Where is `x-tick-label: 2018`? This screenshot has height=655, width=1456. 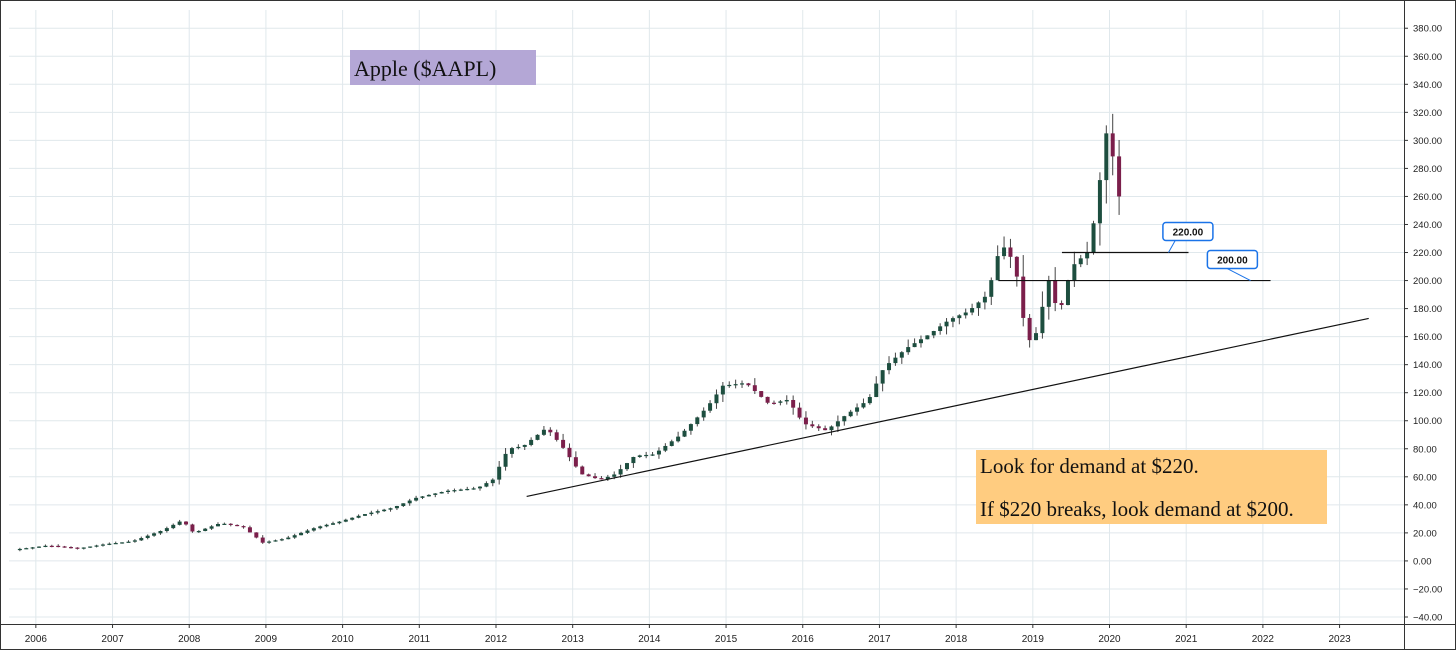
x-tick-label: 2018 is located at coordinates (956, 639).